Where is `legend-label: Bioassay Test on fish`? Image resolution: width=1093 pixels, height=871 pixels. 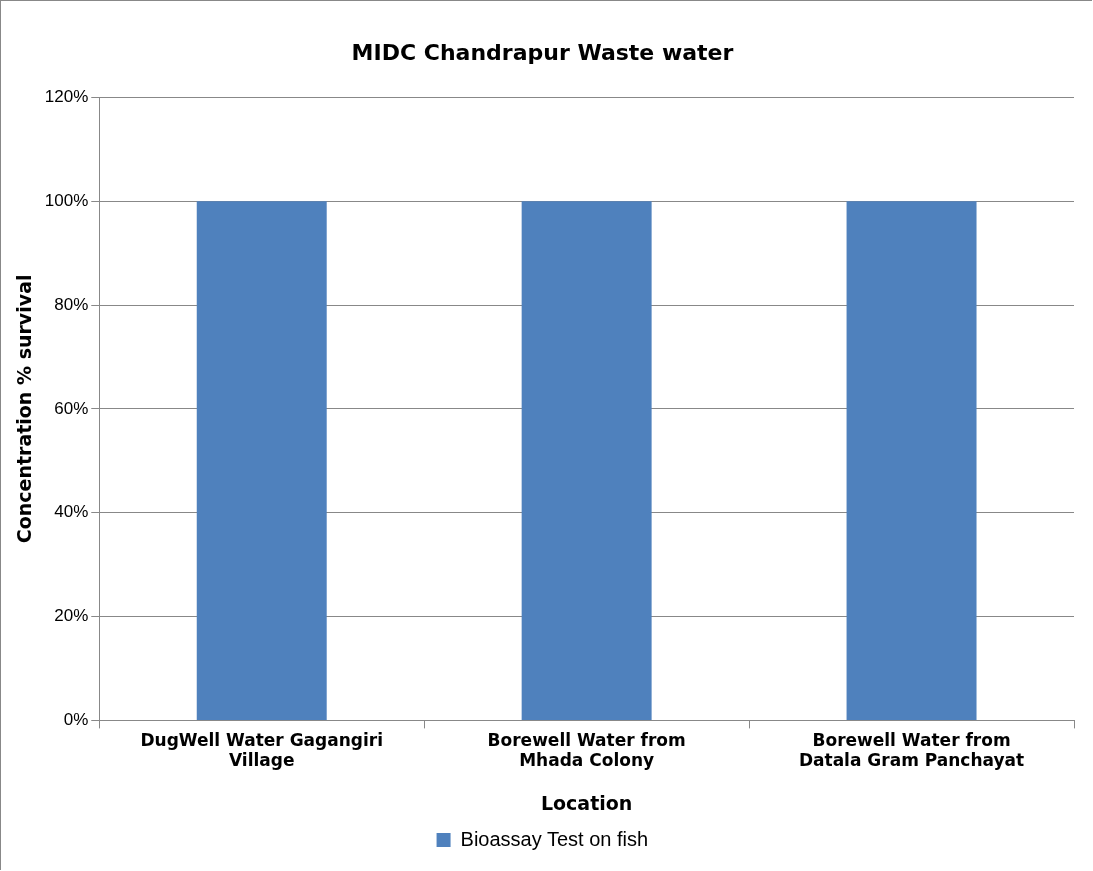
legend-label: Bioassay Test on fish is located at coordinates (554, 838).